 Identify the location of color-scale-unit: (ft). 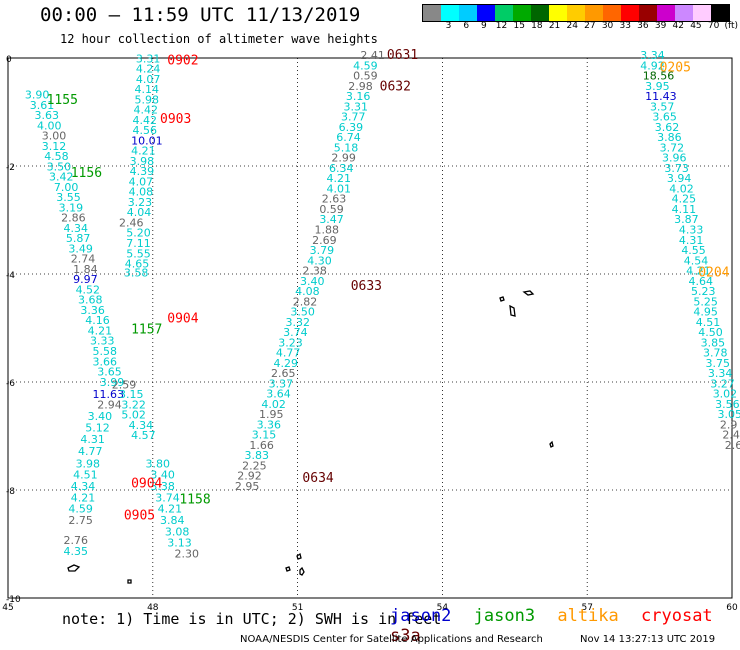
(731, 26).